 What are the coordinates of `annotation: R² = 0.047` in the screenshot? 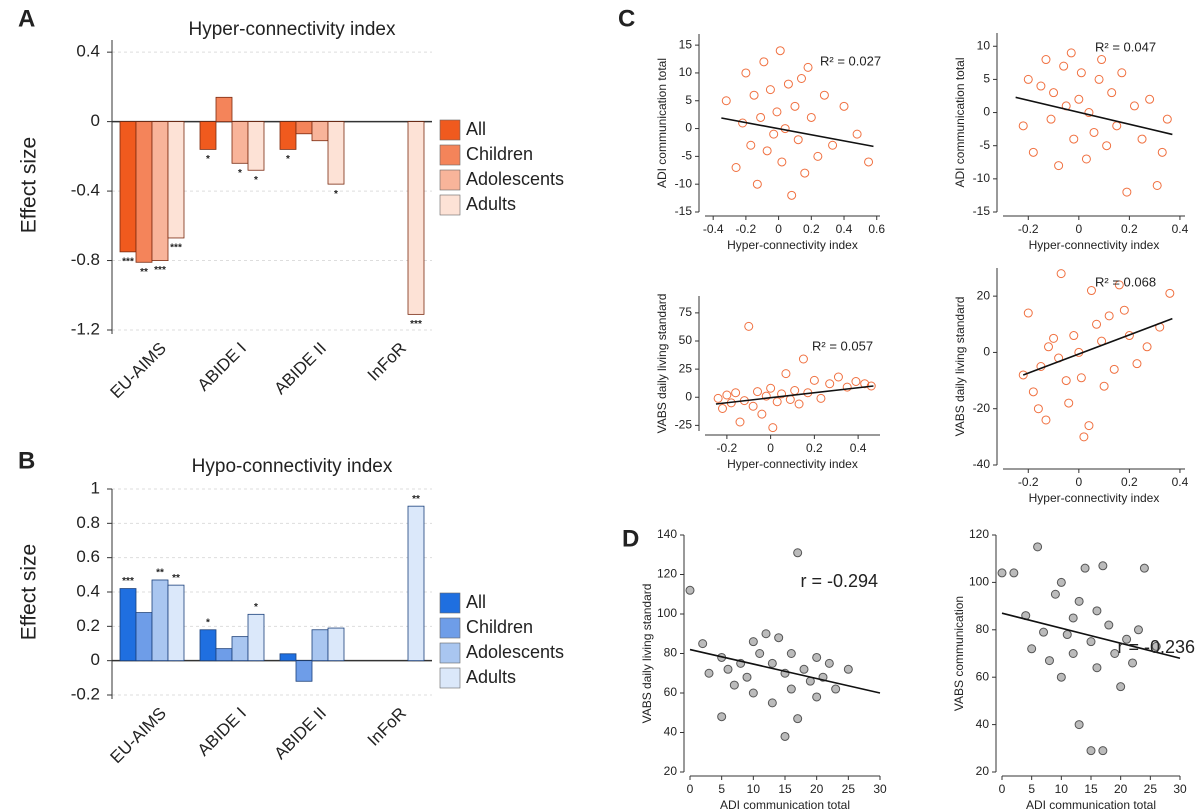 It's located at (1125, 46).